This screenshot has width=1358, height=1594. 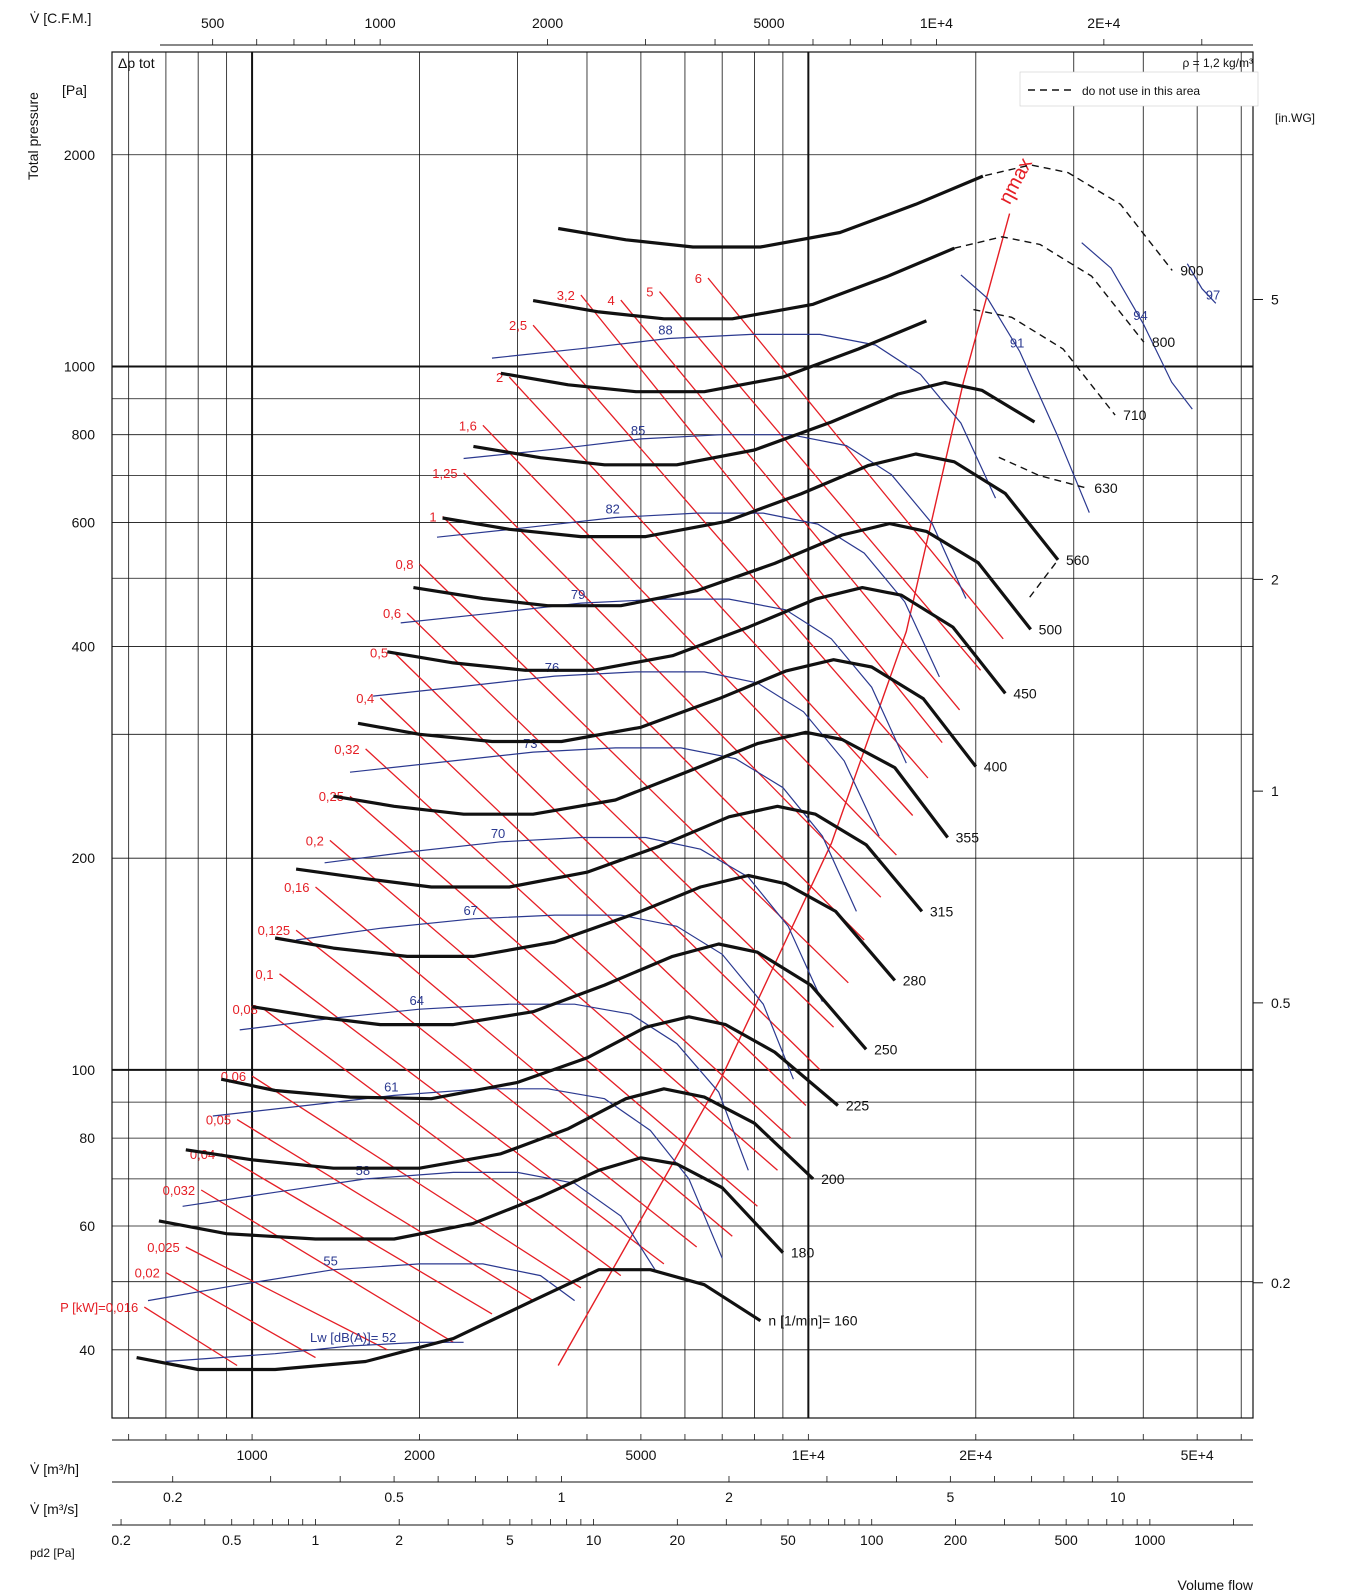 I want to click on m3h-axis-ticks: 1000 2000 5000 1E+4 2E+4 5E+4, so click(x=682, y=1448).